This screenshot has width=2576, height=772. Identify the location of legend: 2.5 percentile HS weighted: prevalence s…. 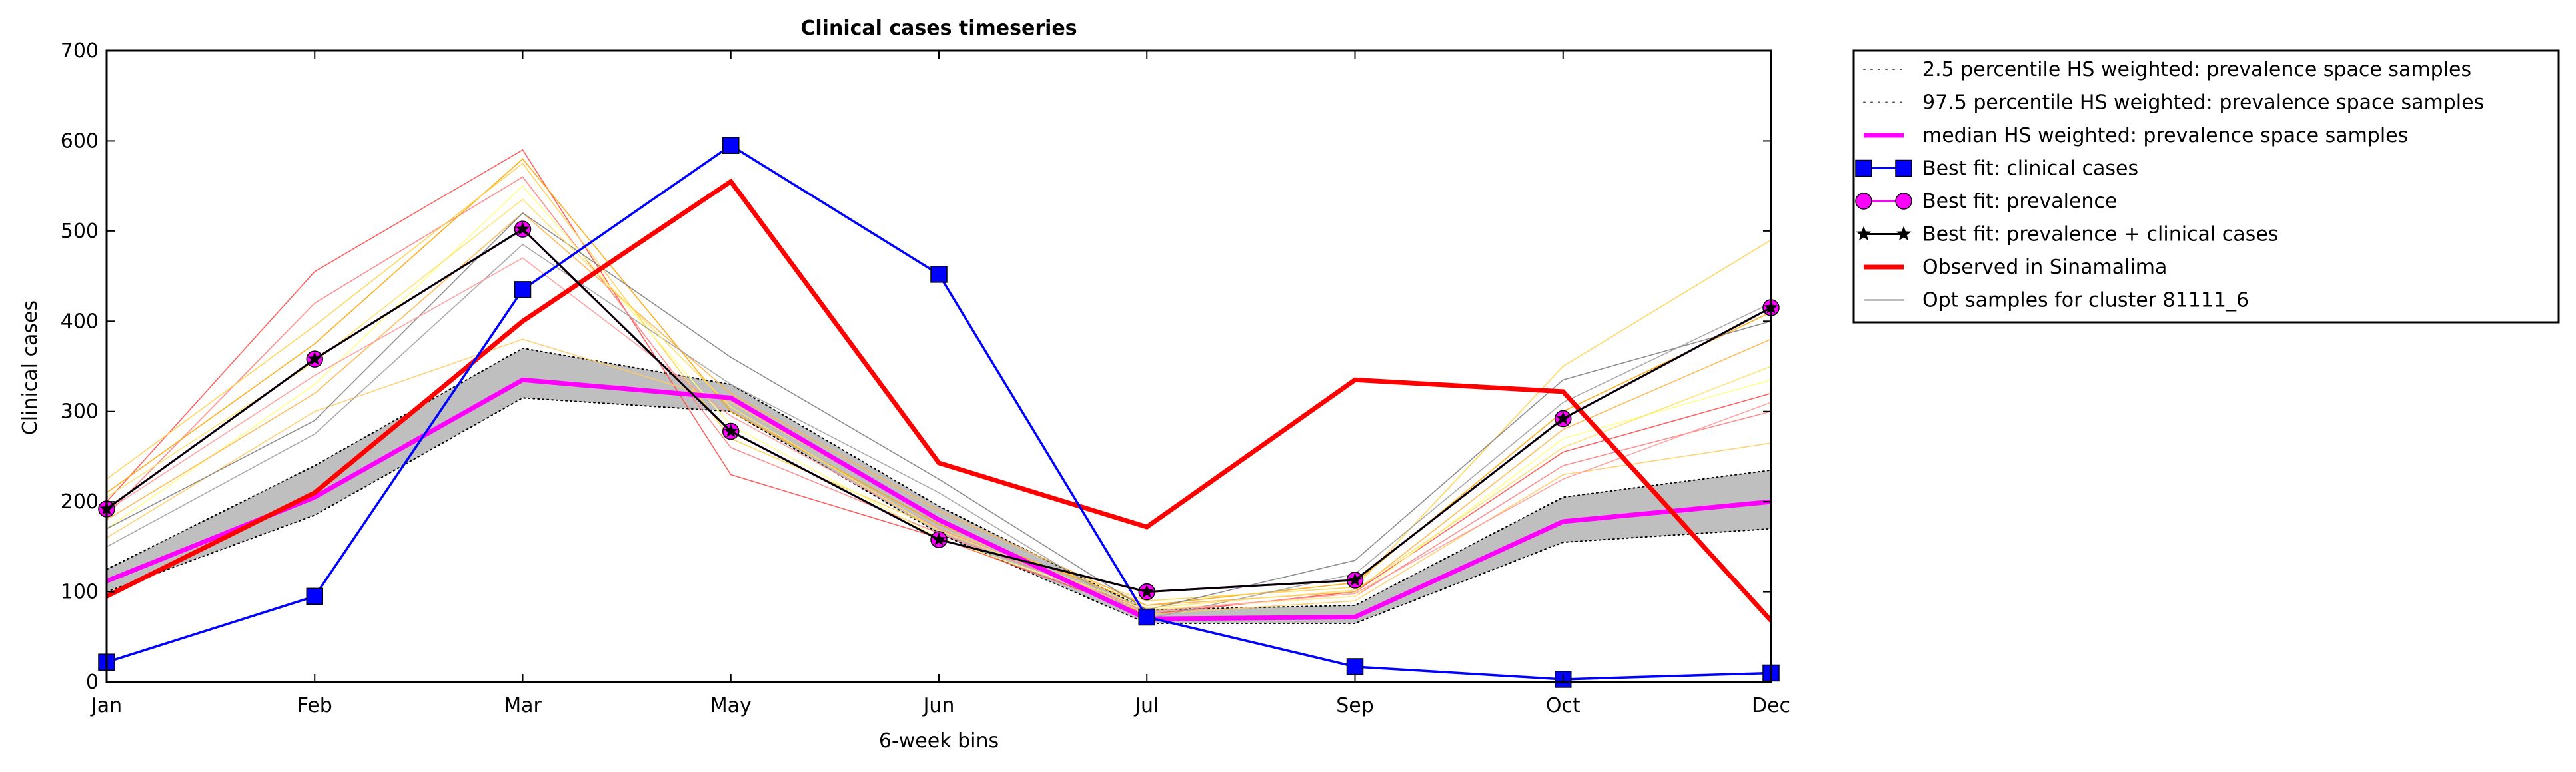
(2206, 186).